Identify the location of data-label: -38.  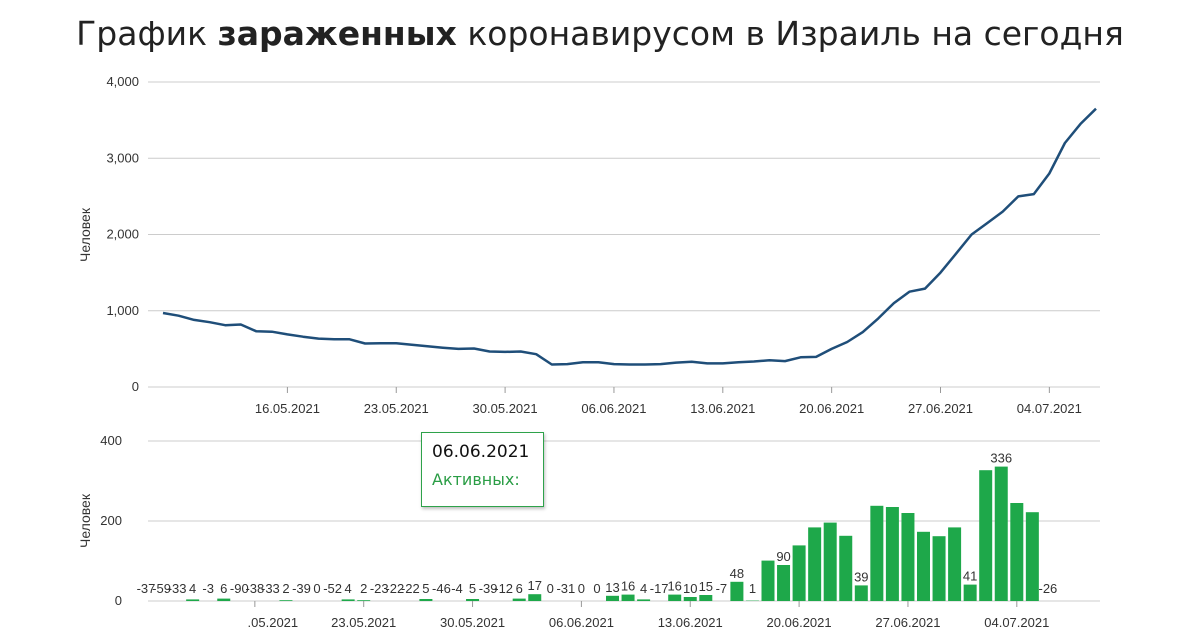
(254, 588).